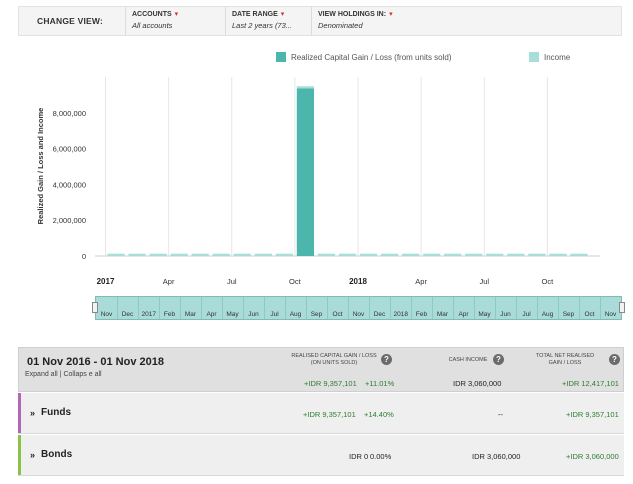 Image resolution: width=633 pixels, height=484 pixels. Describe the element at coordinates (305, 172) in the screenshot. I see `bar-realized` at that location.